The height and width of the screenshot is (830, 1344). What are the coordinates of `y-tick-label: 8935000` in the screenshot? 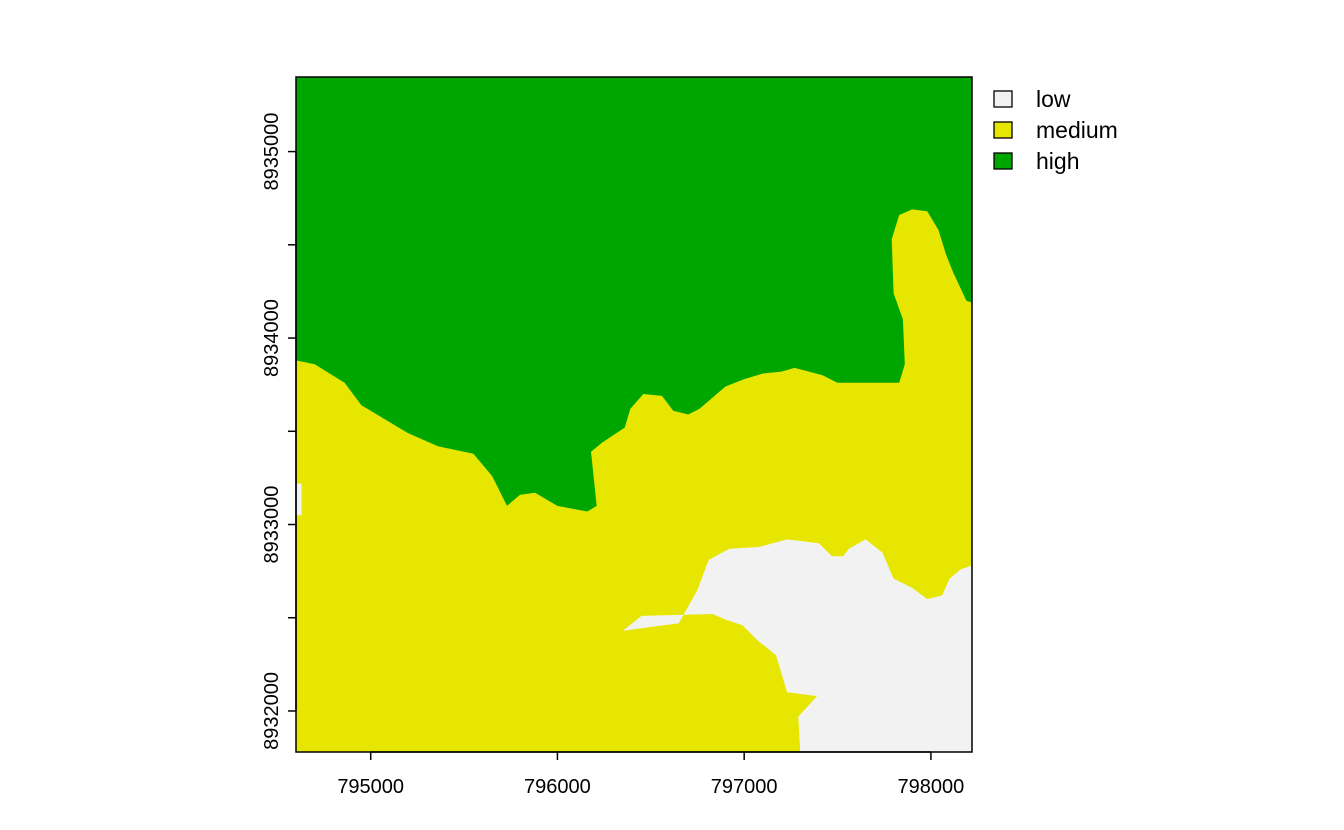 It's located at (272, 152).